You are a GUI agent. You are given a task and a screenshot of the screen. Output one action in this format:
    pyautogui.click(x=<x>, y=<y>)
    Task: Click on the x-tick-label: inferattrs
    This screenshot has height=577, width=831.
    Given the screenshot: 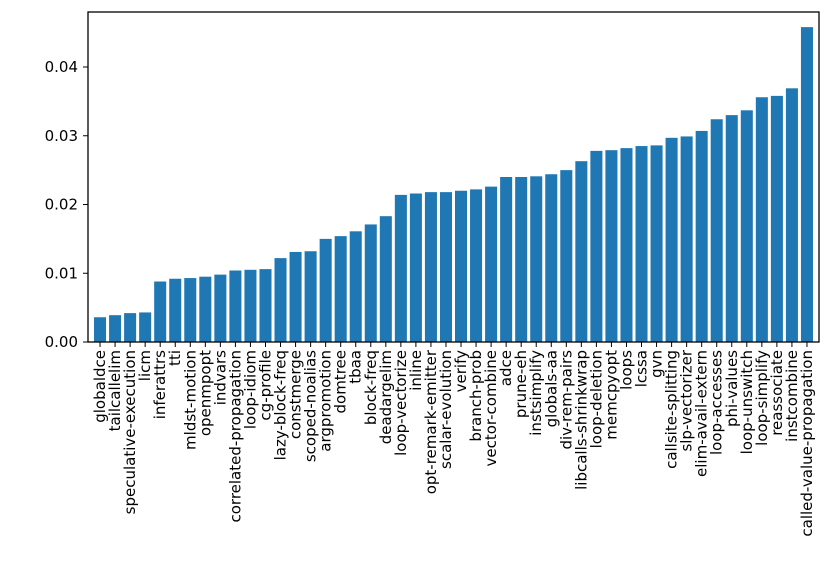 What is the action you would take?
    pyautogui.click(x=160, y=384)
    